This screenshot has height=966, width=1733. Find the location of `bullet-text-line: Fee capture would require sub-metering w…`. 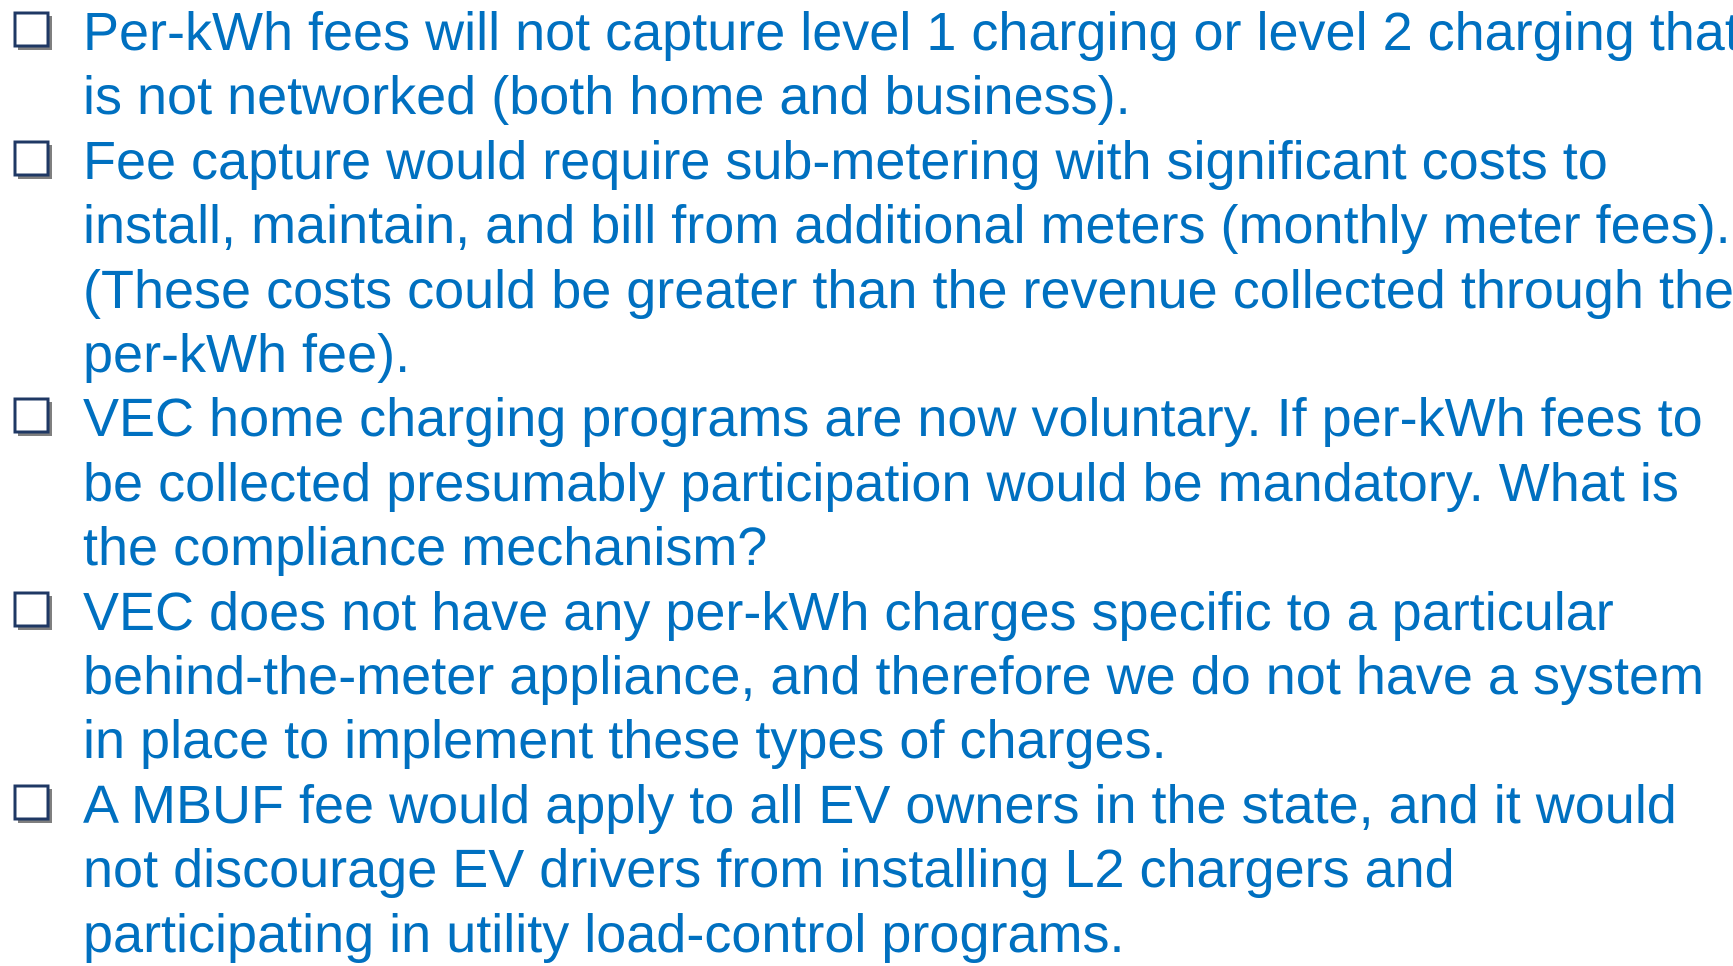

bullet-text-line: Fee capture would require sub-metering w… is located at coordinates (845, 160).